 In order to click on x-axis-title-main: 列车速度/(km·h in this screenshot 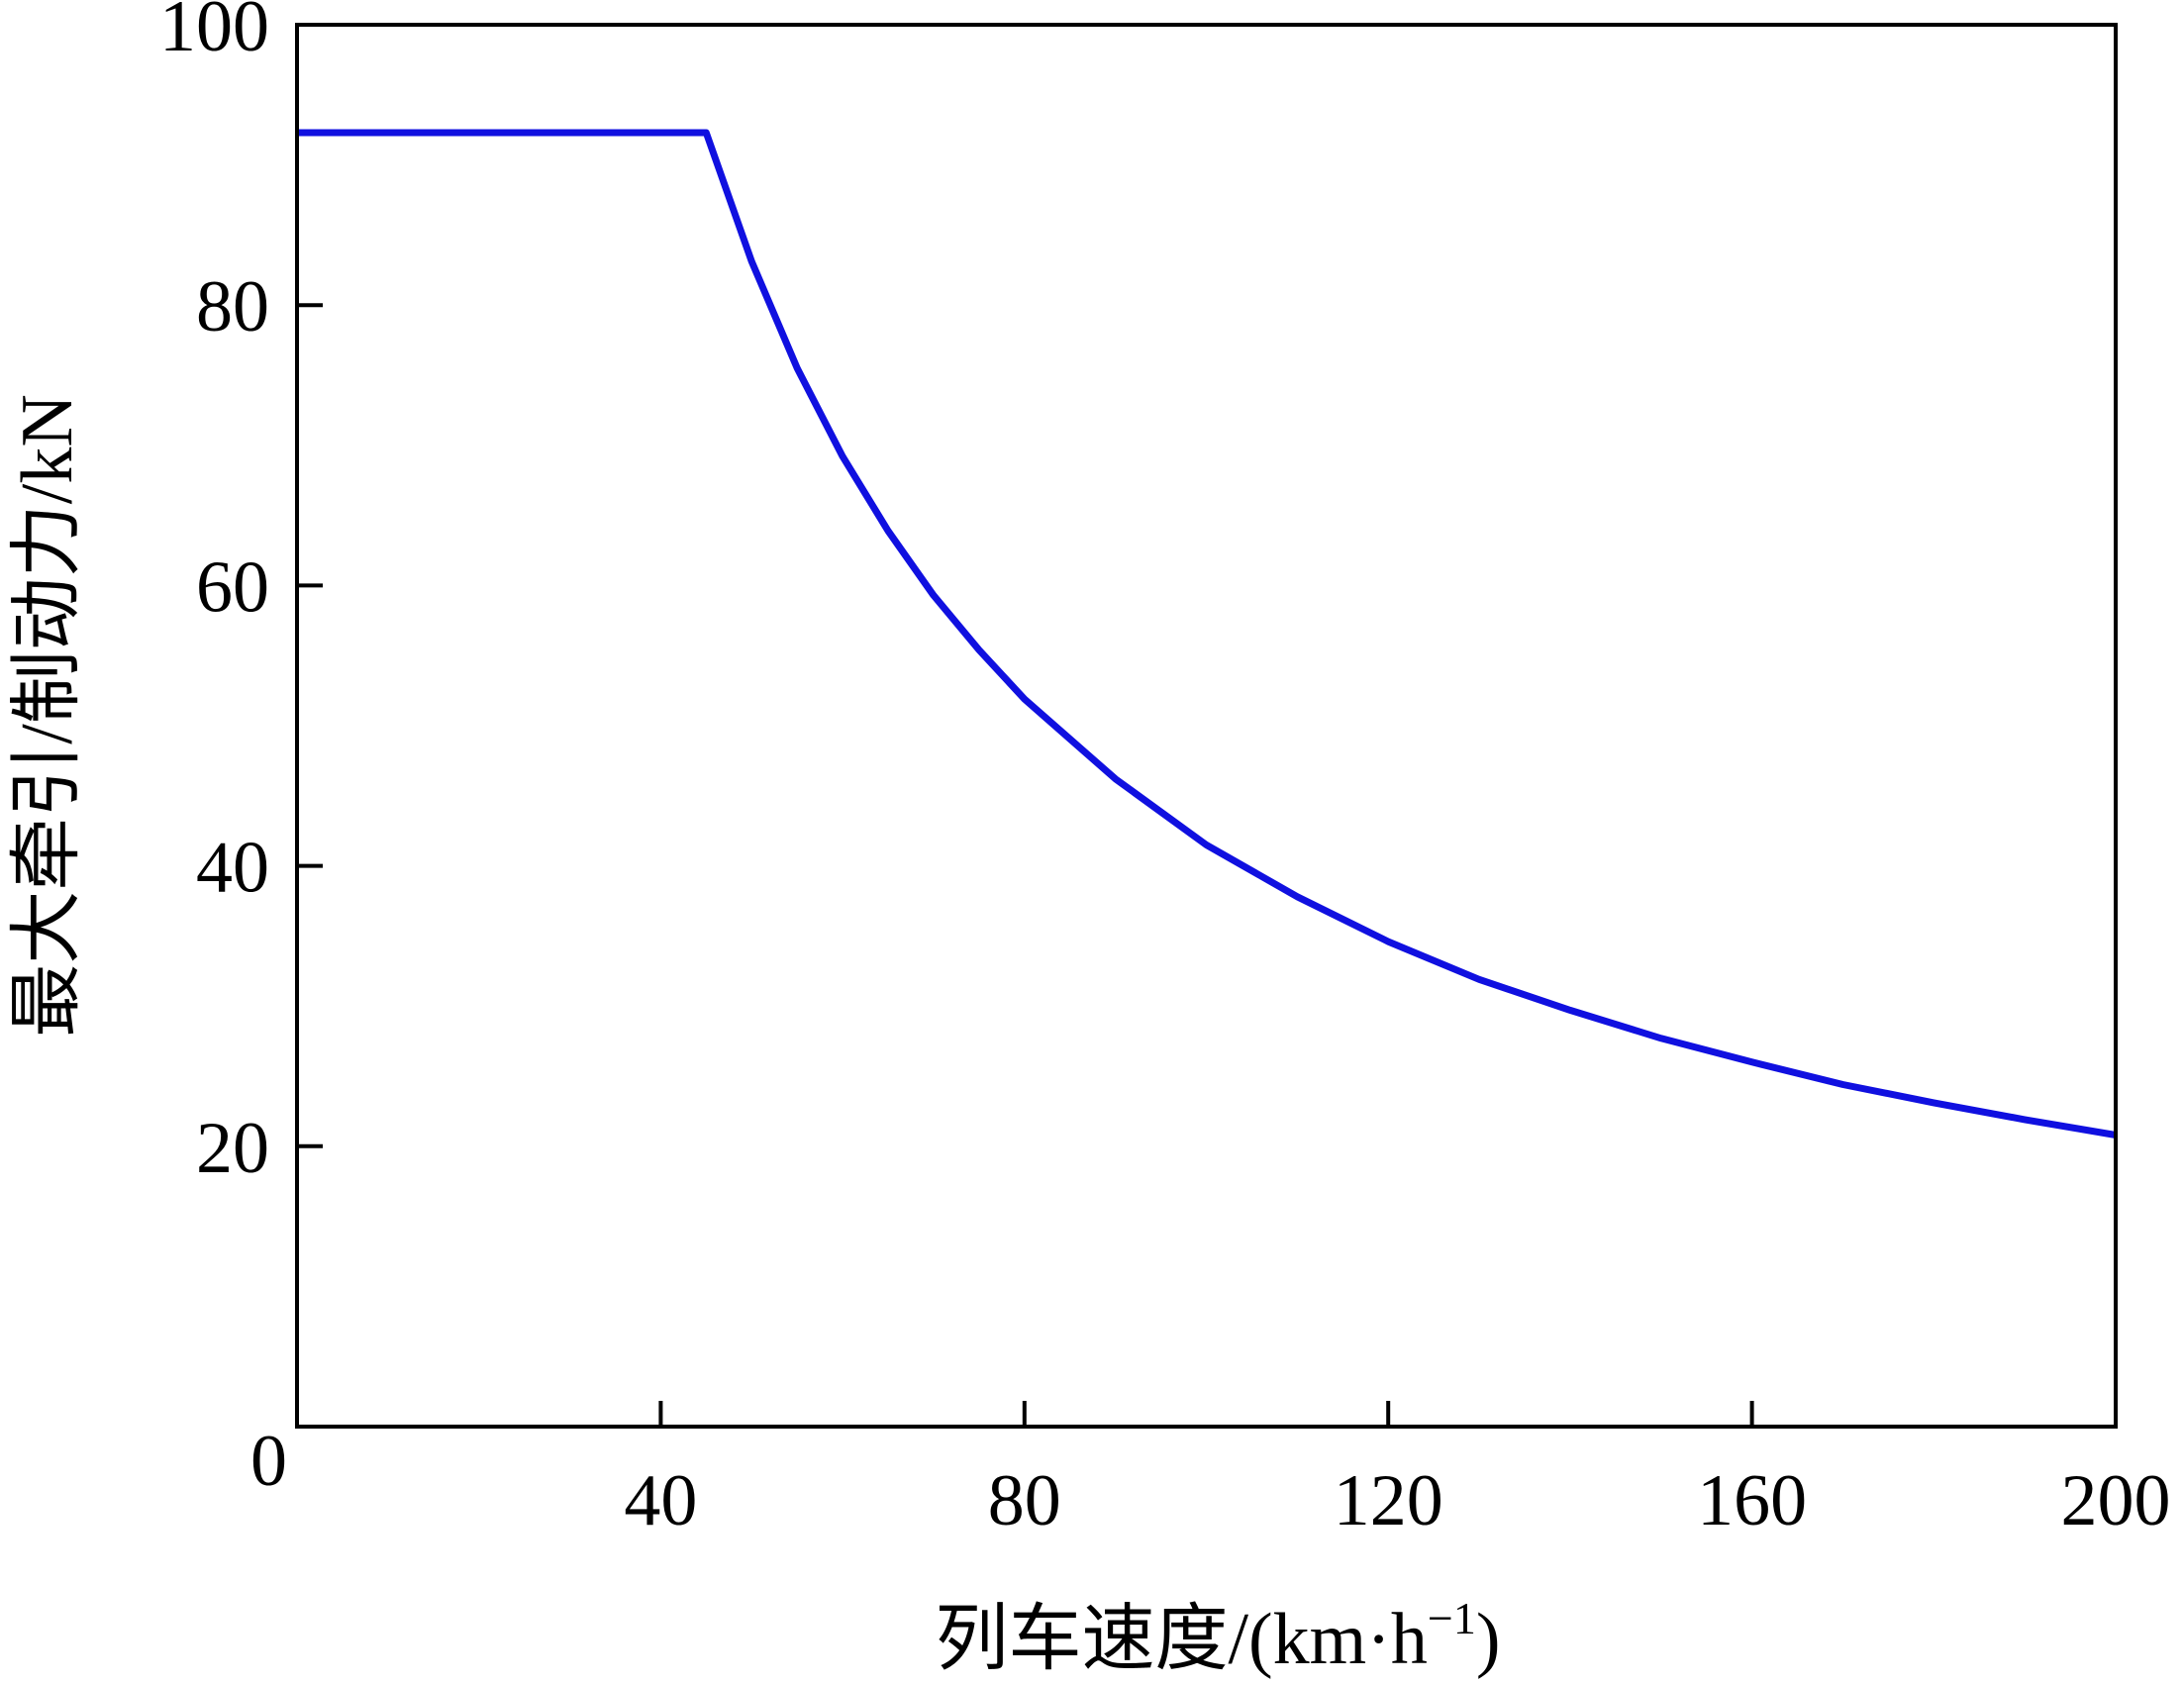, I will do `click(1181, 1640)`.